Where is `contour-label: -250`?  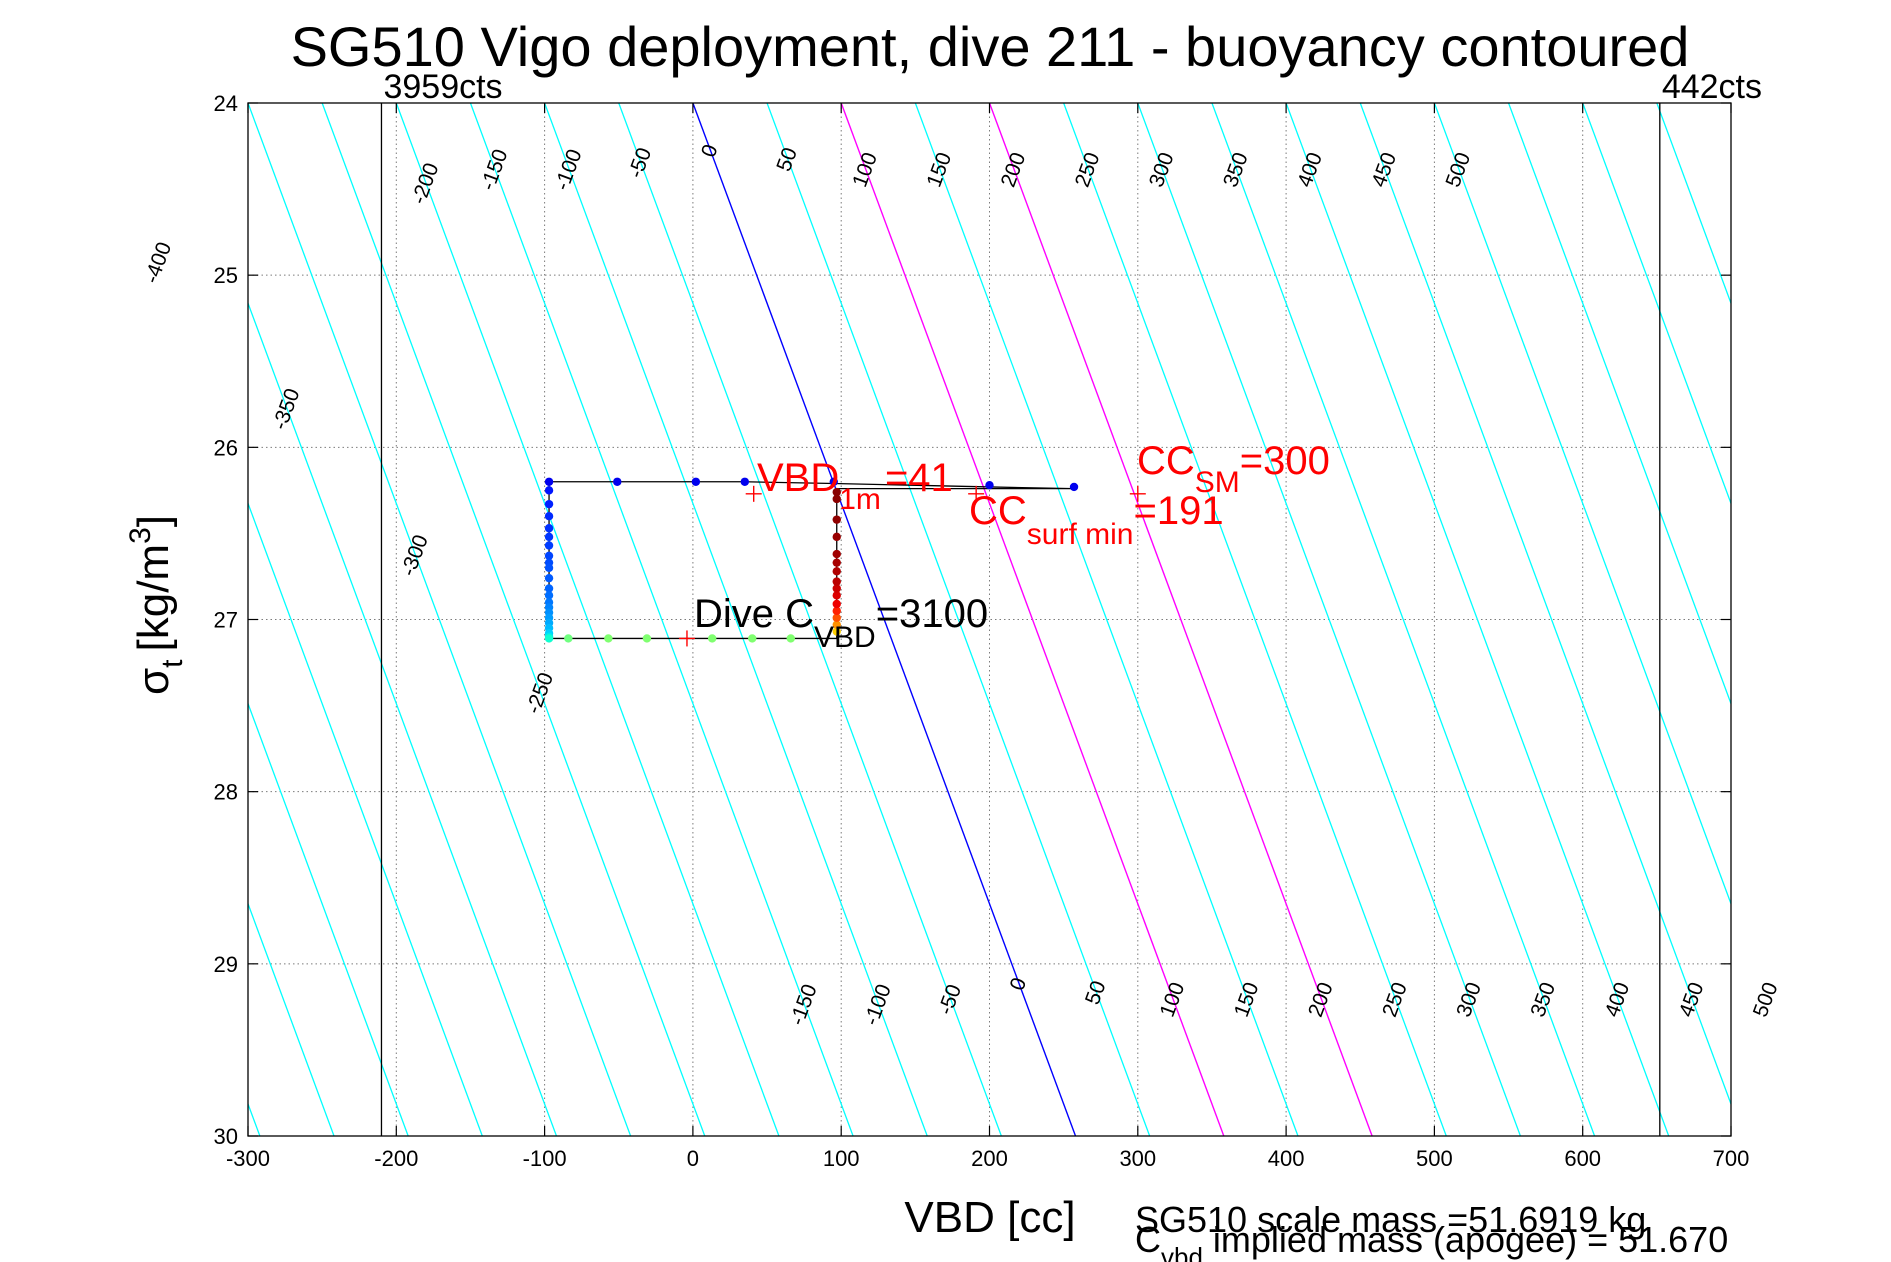 contour-label: -250 is located at coordinates (540, 692).